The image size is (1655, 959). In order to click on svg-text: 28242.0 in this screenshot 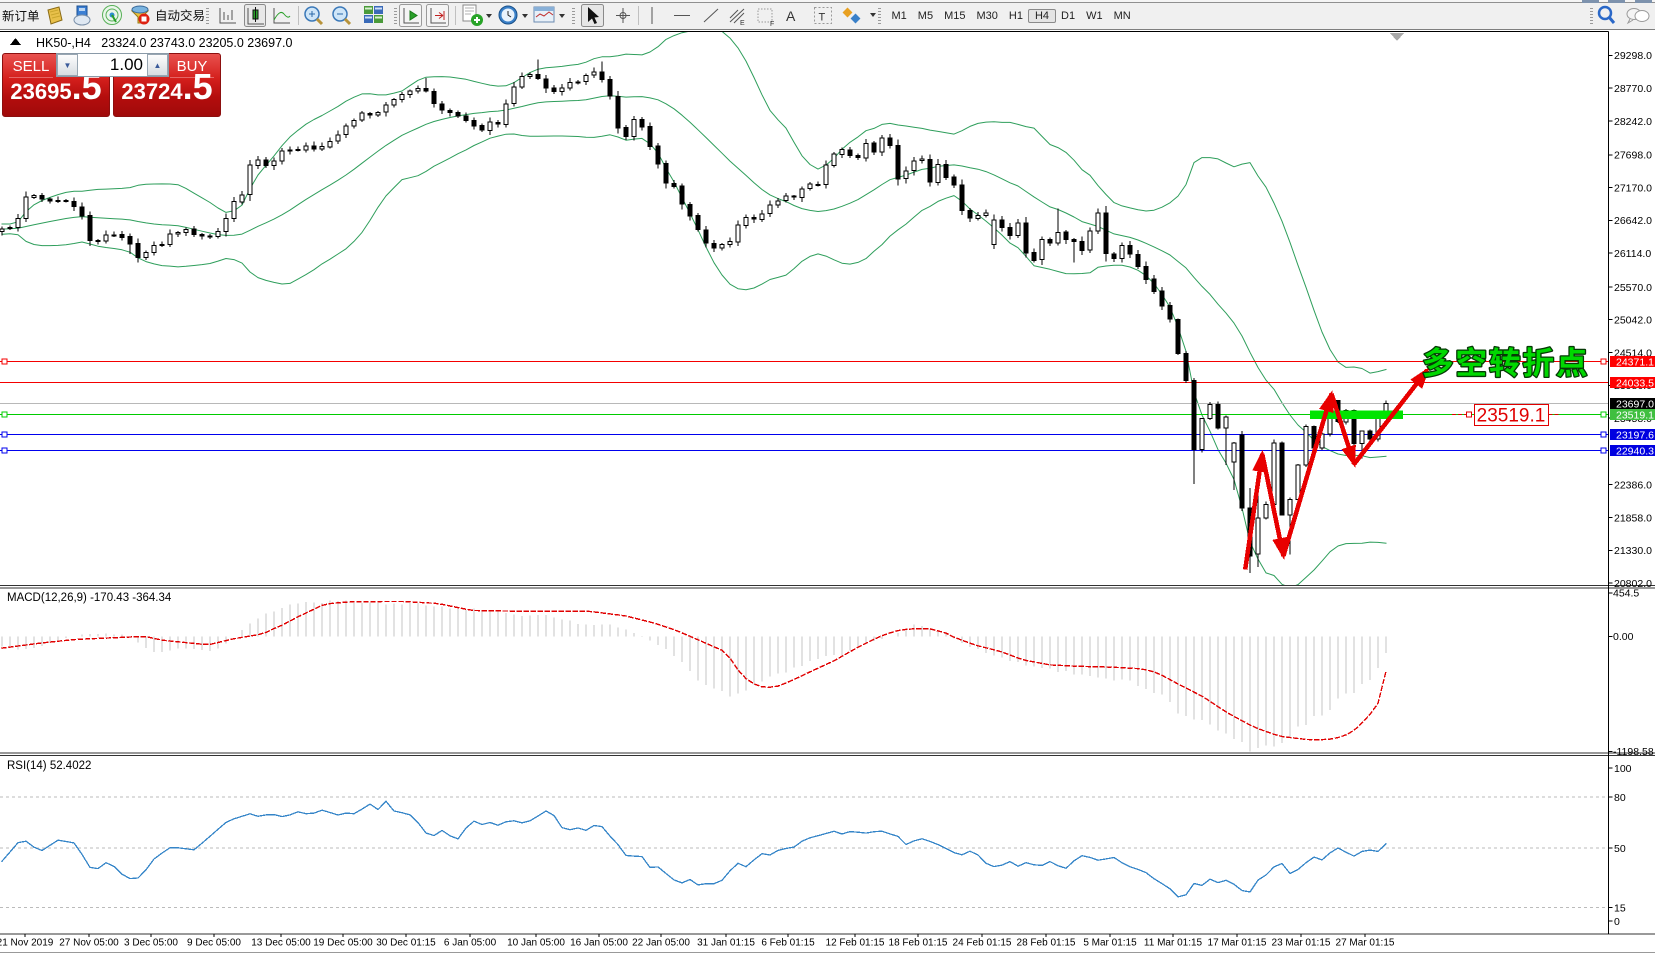, I will do `click(1633, 122)`.